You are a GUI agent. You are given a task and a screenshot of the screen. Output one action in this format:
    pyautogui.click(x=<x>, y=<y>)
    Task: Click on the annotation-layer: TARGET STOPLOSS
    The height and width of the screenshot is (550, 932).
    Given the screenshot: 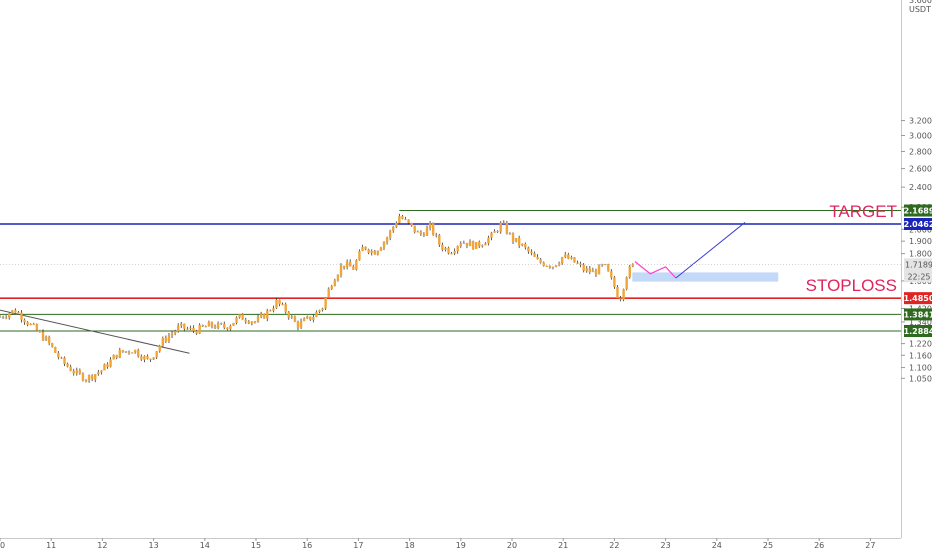 What is the action you would take?
    pyautogui.click(x=851, y=248)
    